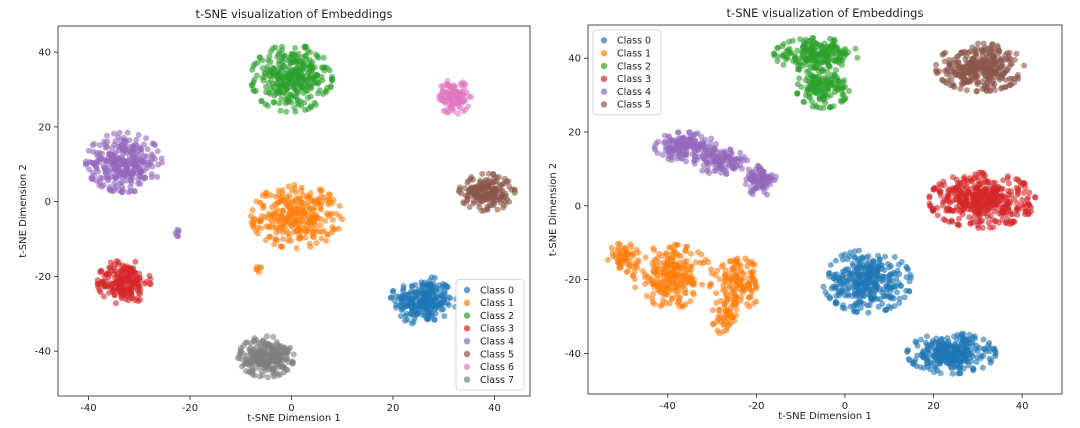 Image resolution: width=1080 pixels, height=428 pixels. What do you see at coordinates (494, 408) in the screenshot?
I see `x-tick-label: 40` at bounding box center [494, 408].